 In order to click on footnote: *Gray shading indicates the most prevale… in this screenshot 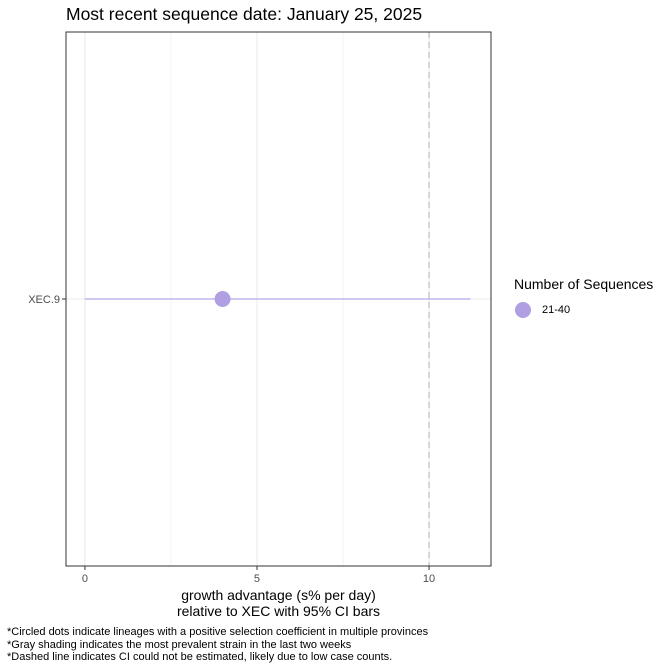, I will do `click(179, 644)`.